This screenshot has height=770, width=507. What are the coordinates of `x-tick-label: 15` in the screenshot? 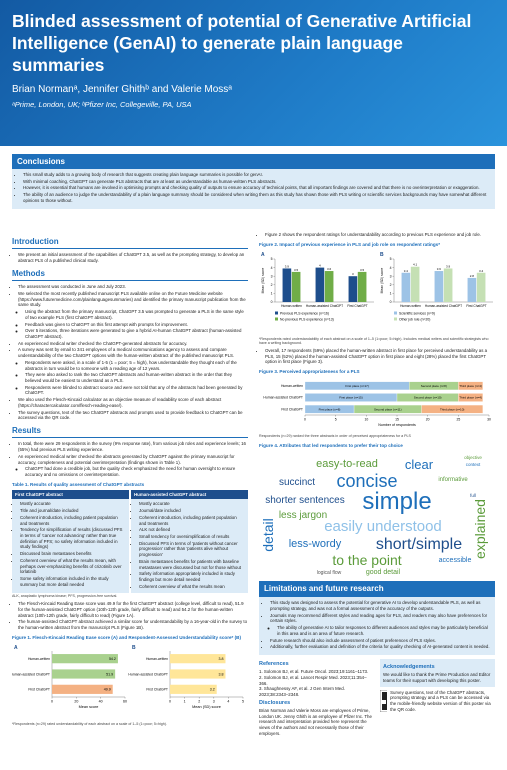 It's located at (397, 420).